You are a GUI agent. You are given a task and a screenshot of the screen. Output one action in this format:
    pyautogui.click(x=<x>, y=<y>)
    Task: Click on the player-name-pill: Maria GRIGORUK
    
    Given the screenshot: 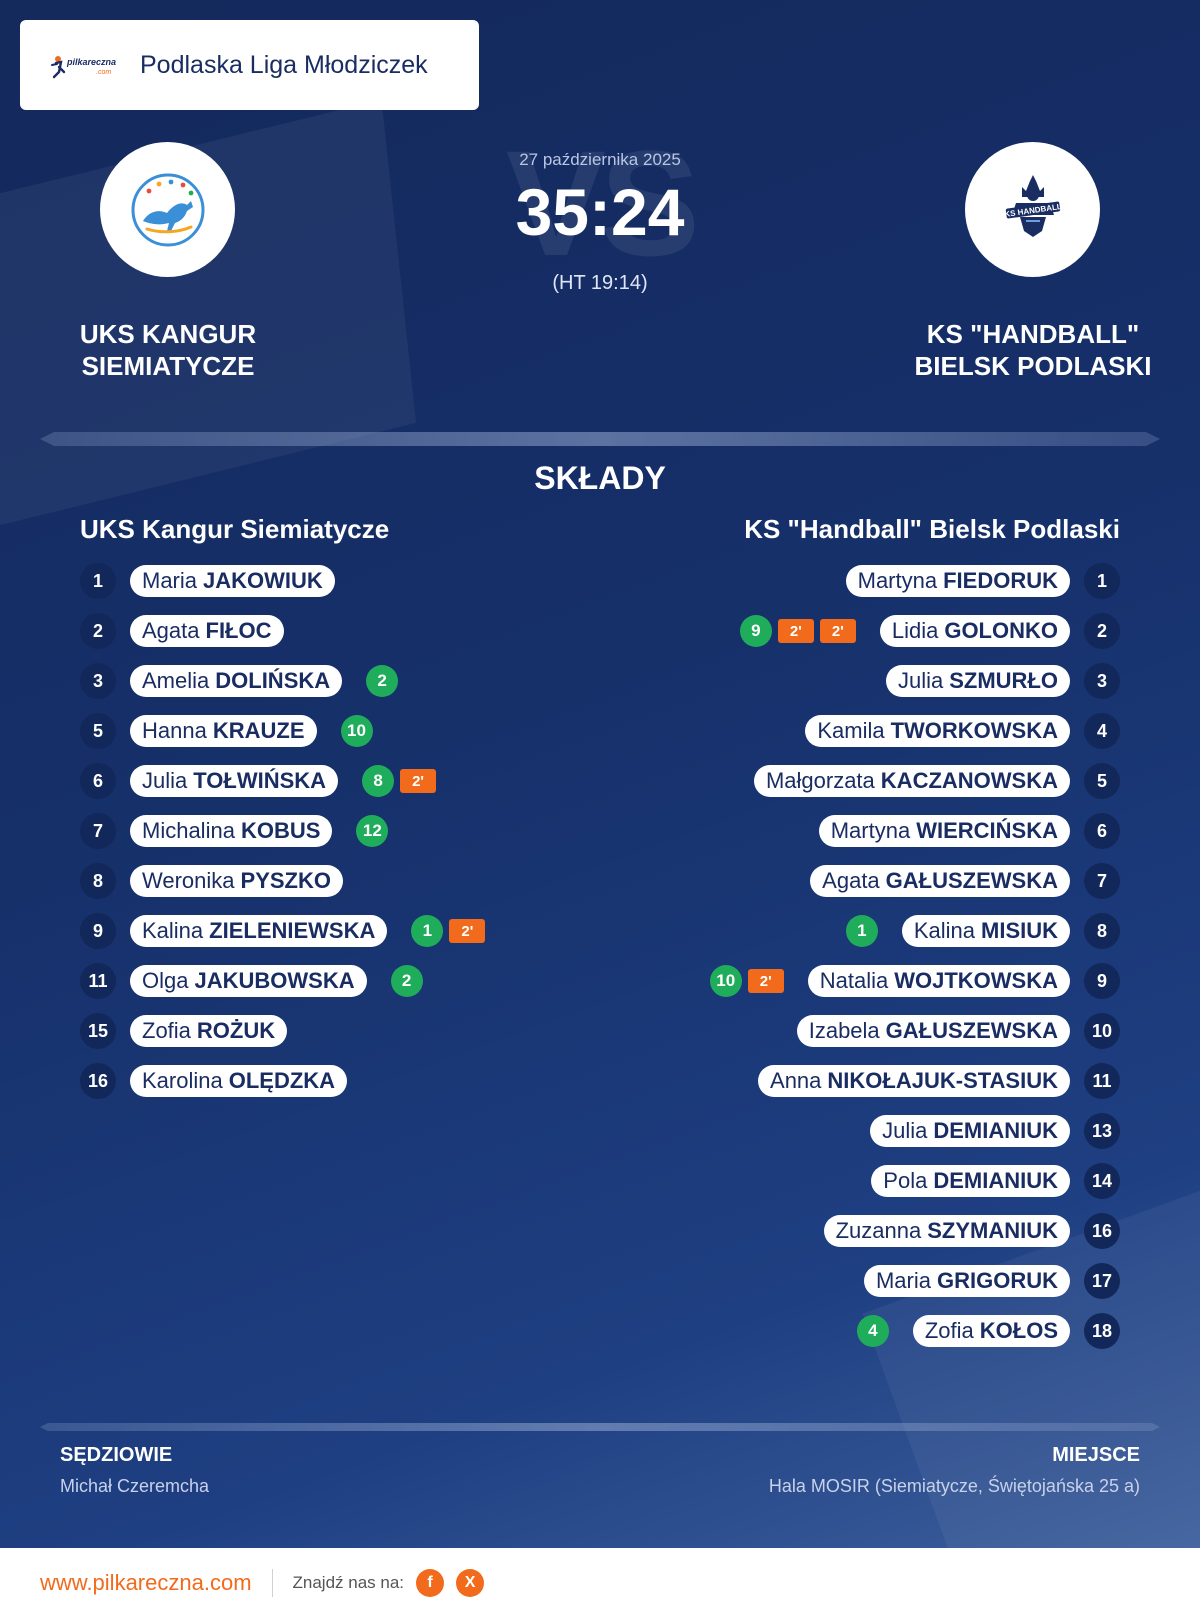 What is the action you would take?
    pyautogui.click(x=966, y=1281)
    